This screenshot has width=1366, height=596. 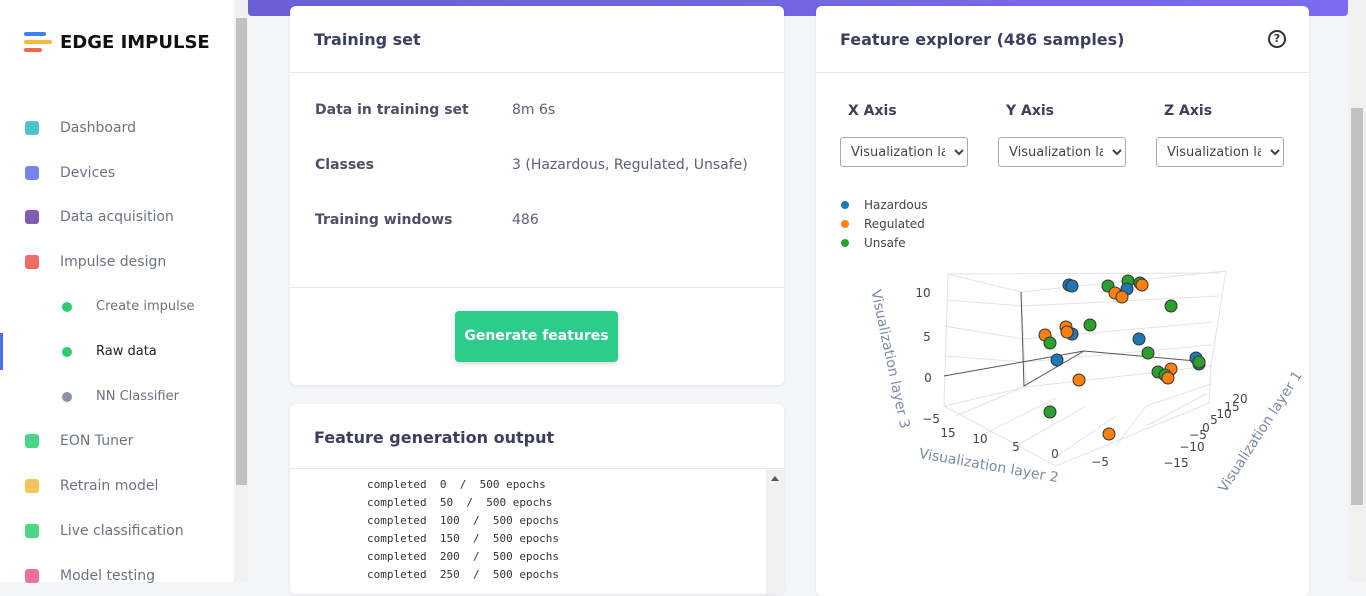 What do you see at coordinates (98, 128) in the screenshot?
I see `nav-item: Dashboard` at bounding box center [98, 128].